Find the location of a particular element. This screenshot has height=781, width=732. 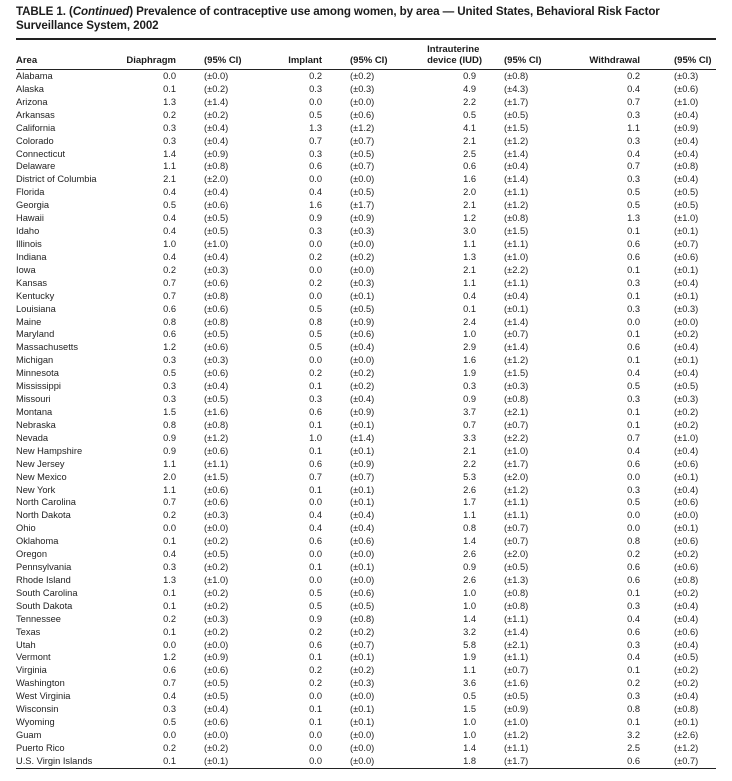

area-cell: New Mexico is located at coordinates (41, 476).